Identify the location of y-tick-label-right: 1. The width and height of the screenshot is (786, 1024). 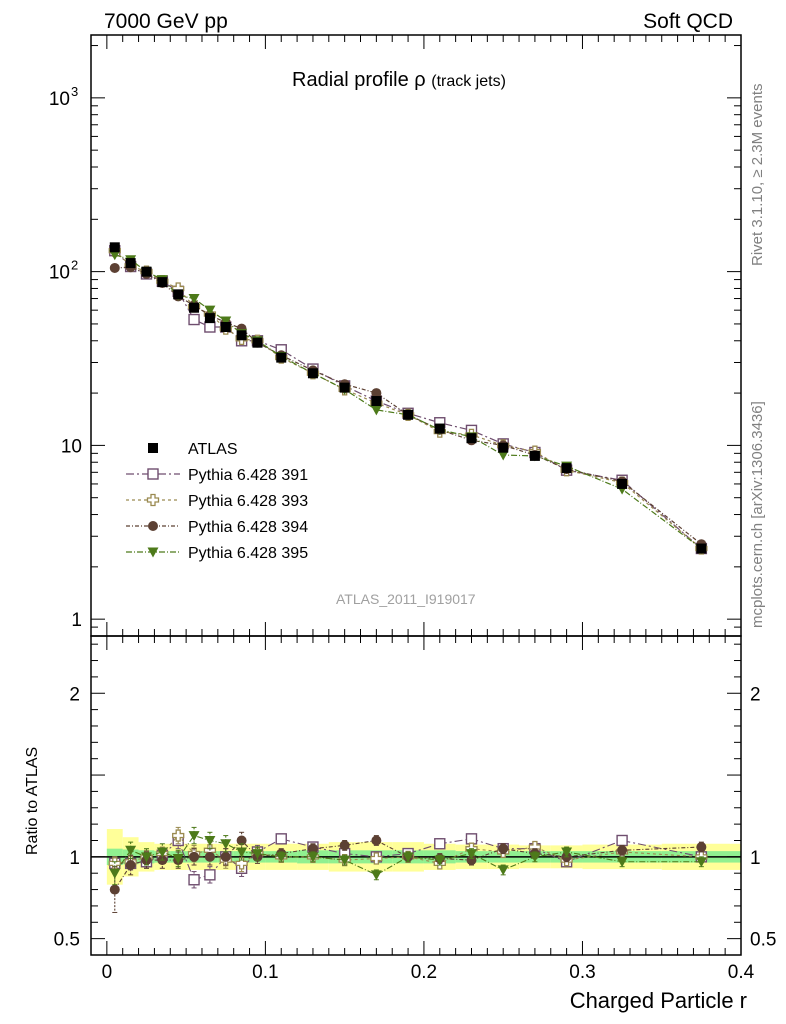
(755, 858).